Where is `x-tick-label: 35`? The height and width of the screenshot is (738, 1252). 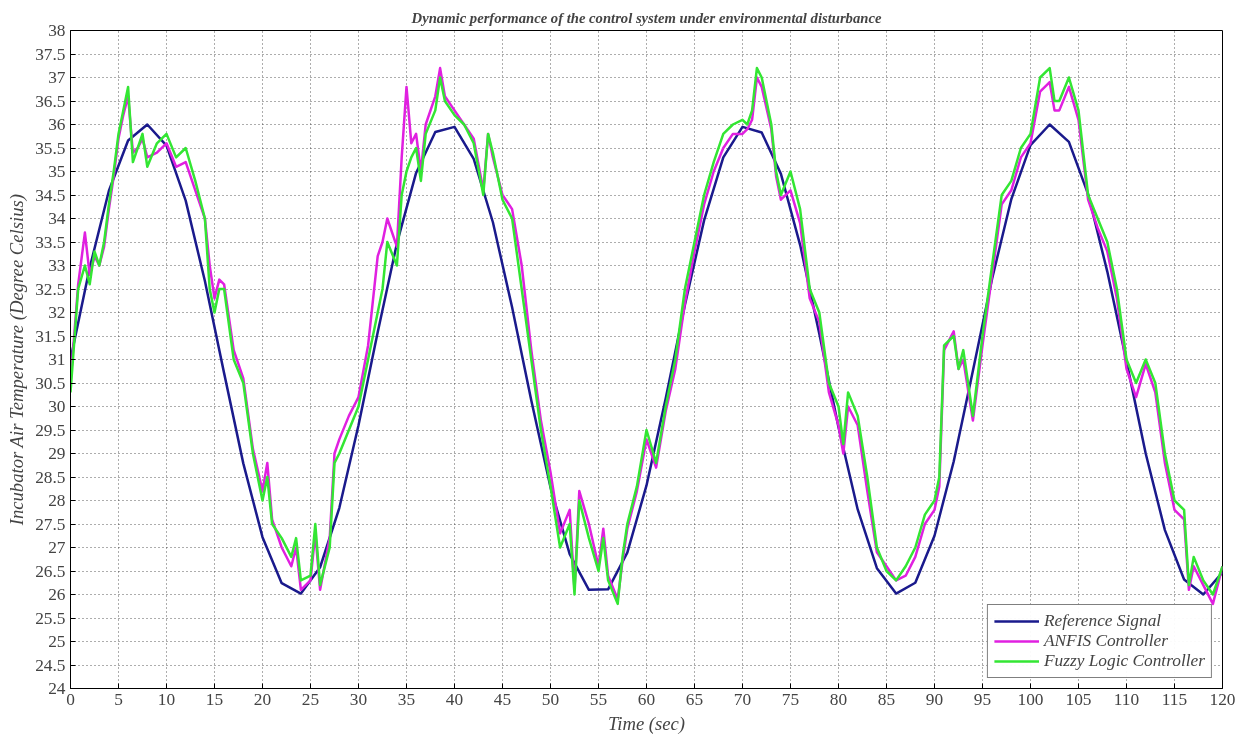
x-tick-label: 35 is located at coordinates (406, 699).